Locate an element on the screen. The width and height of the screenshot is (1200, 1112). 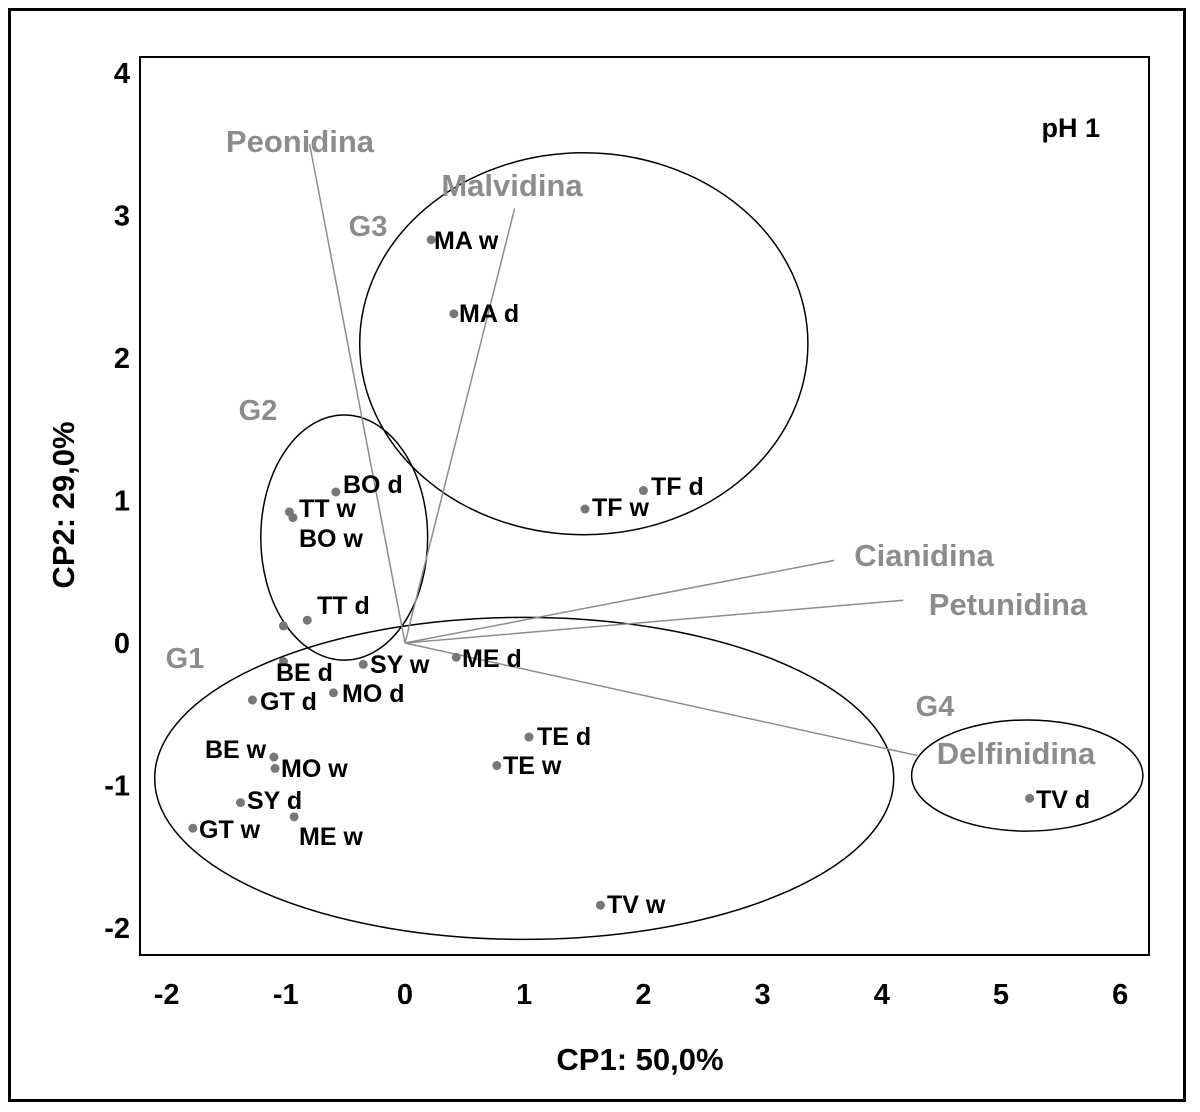
point-sy-w is located at coordinates (363, 664).